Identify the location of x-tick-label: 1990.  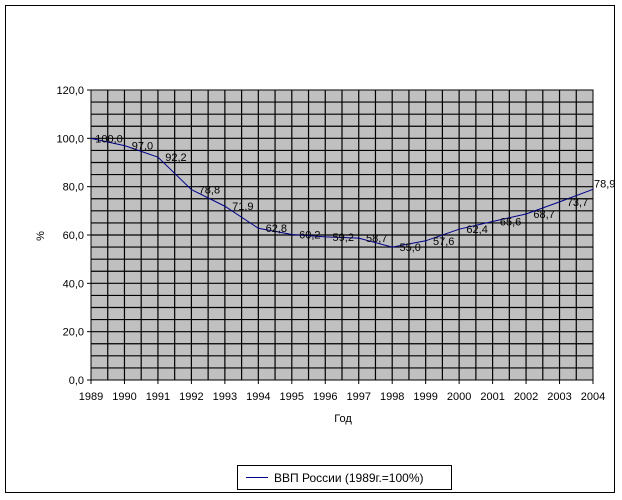
(124, 397).